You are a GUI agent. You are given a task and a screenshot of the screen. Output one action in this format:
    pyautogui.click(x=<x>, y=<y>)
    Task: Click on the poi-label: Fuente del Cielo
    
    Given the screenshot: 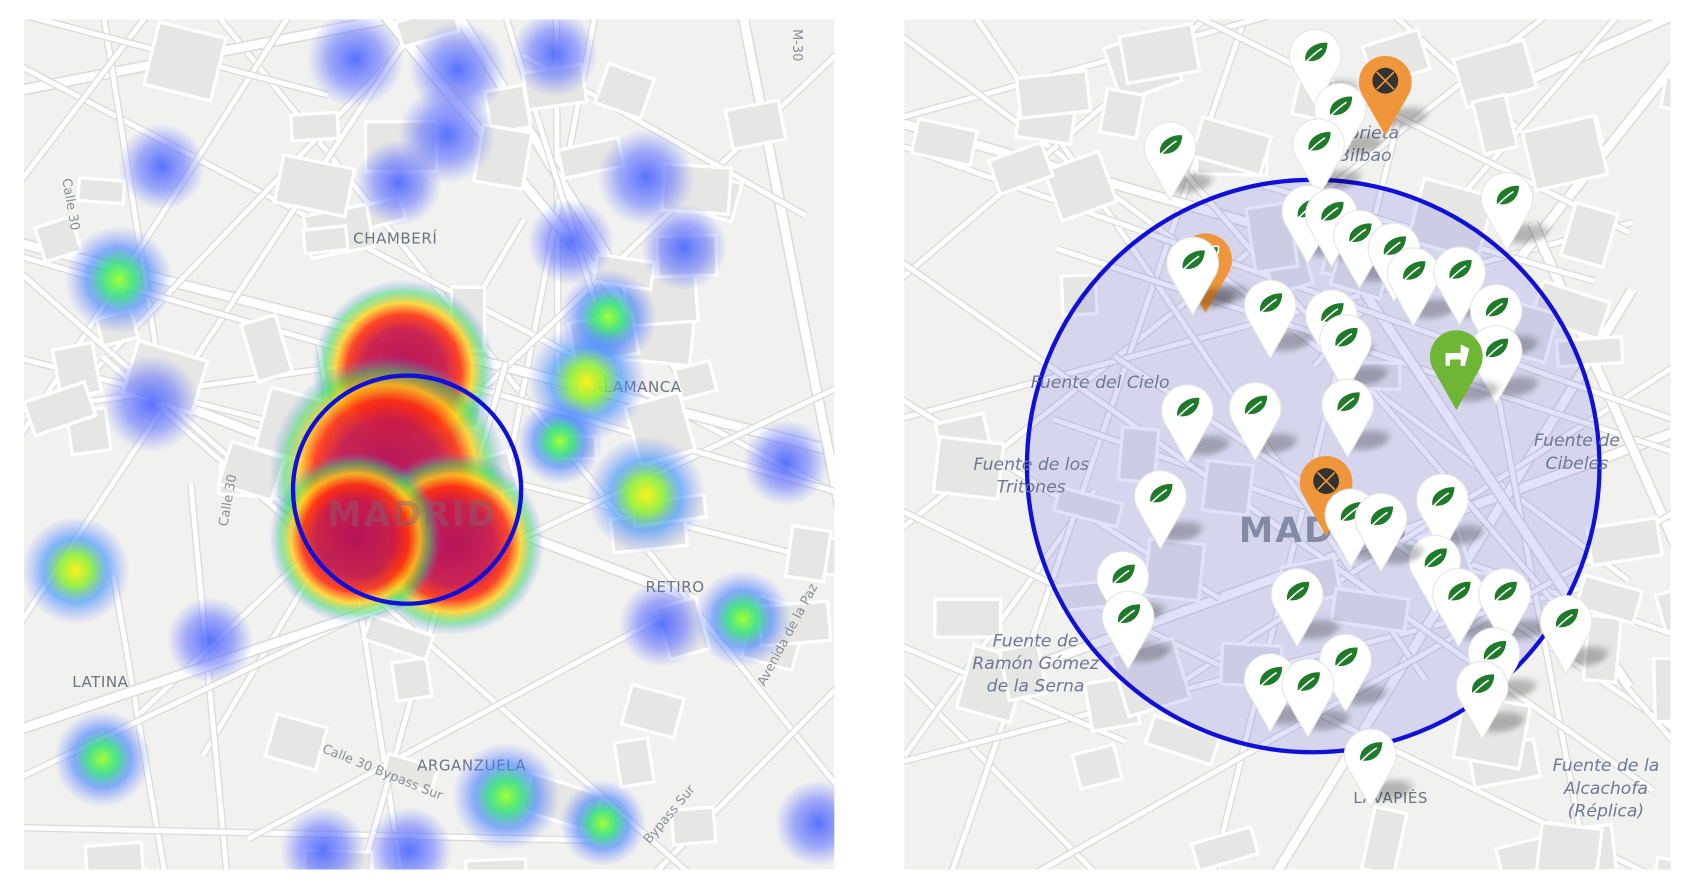 What is the action you would take?
    pyautogui.click(x=1100, y=383)
    